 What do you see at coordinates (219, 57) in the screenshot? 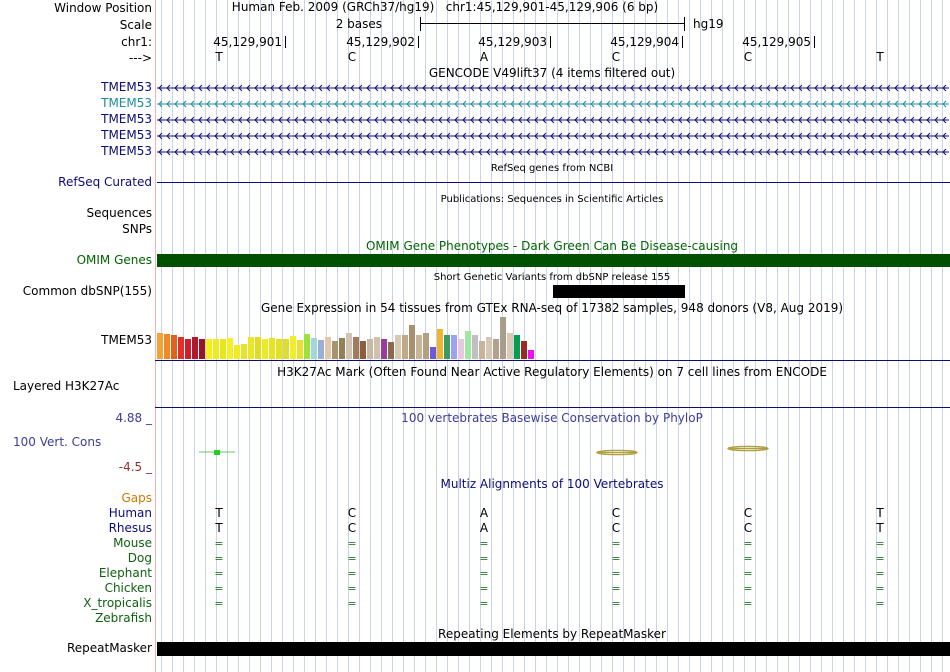
I see `reference-base: T` at bounding box center [219, 57].